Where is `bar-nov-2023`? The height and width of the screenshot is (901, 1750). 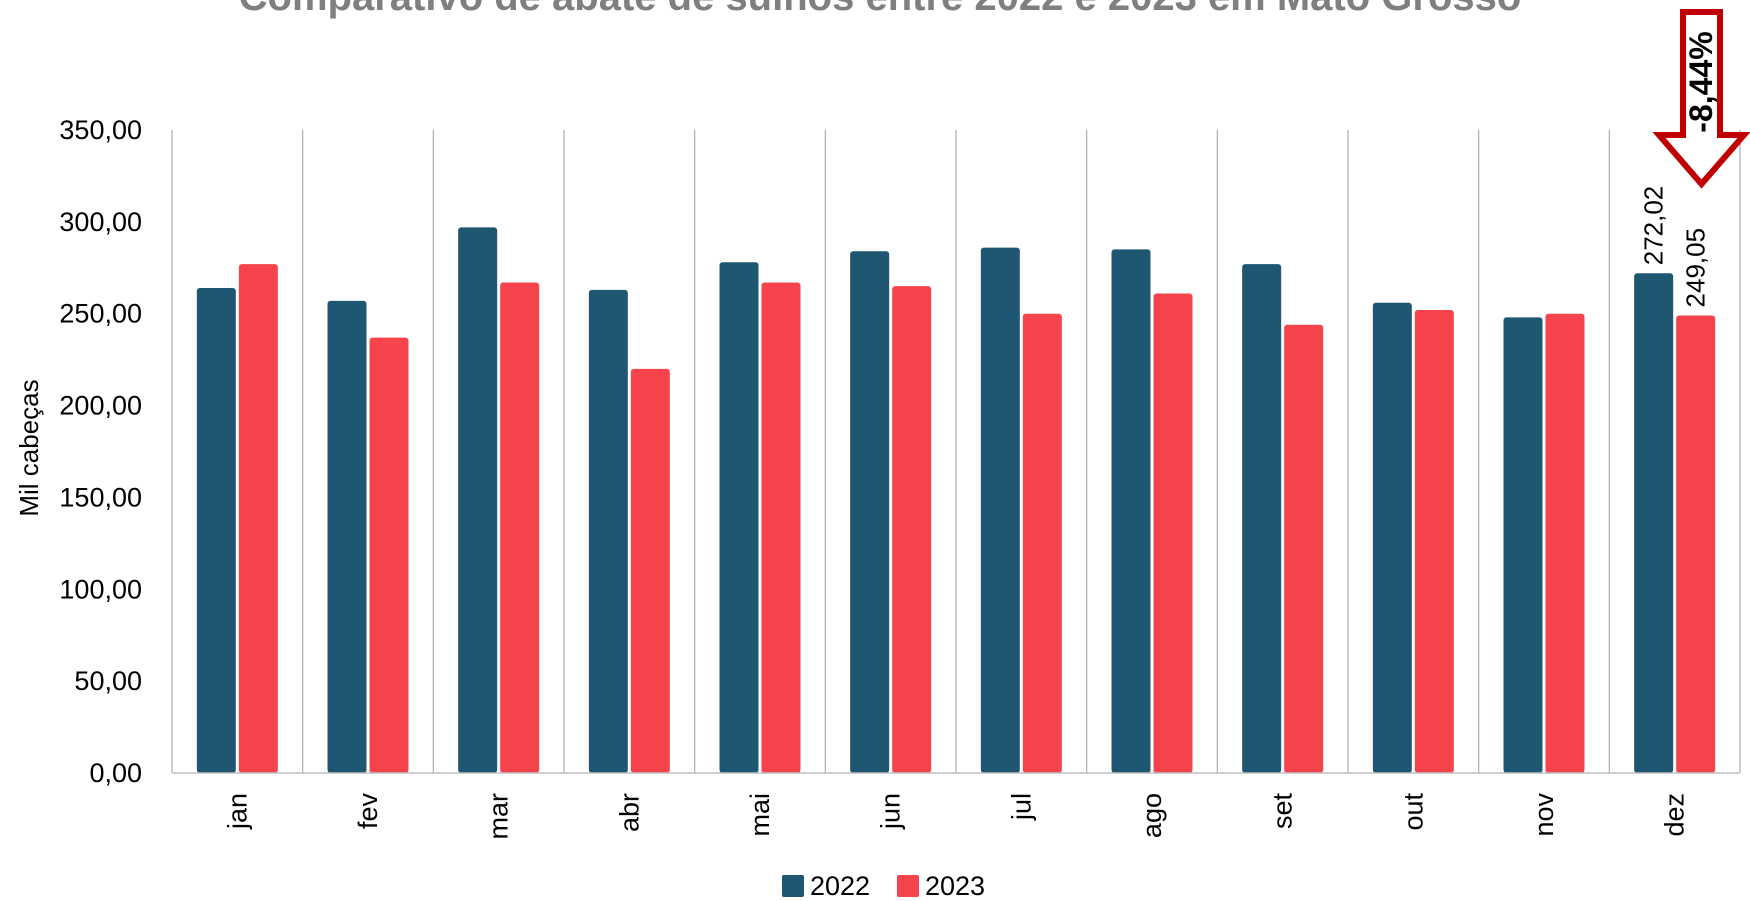
bar-nov-2023 is located at coordinates (1565, 543).